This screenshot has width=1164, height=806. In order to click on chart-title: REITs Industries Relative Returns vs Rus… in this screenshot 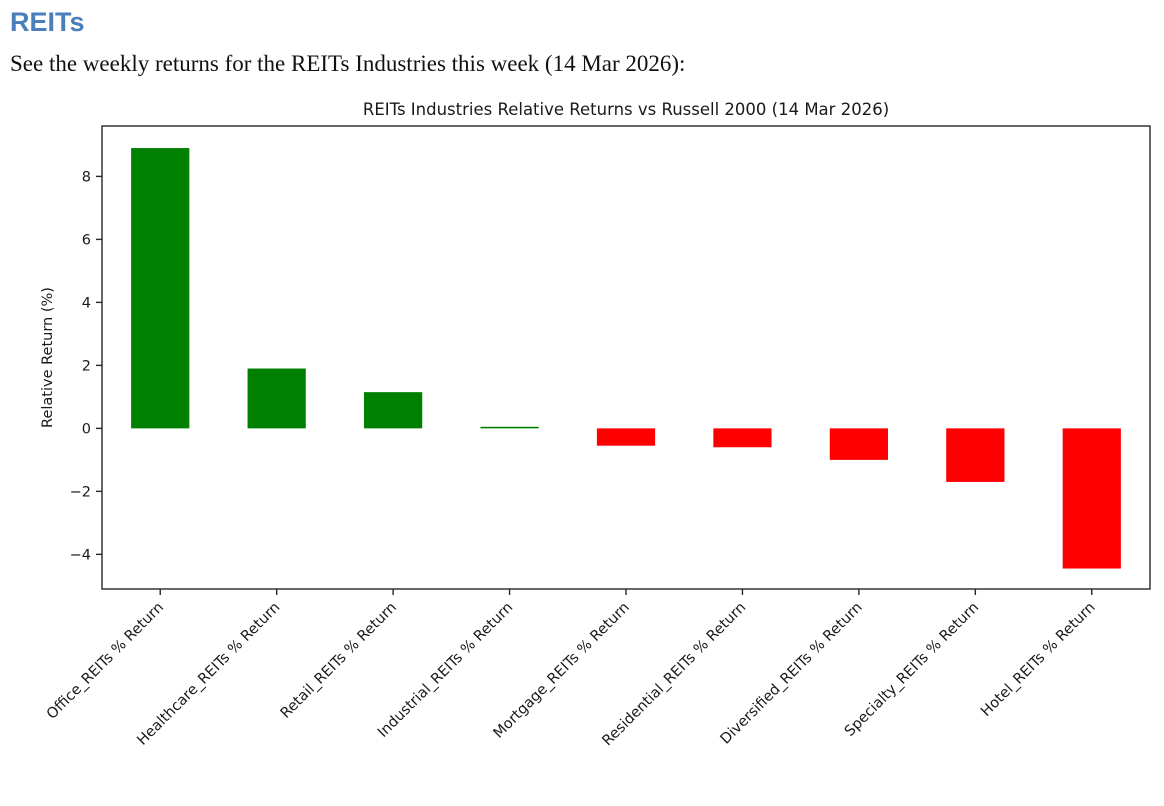, I will do `click(626, 109)`.